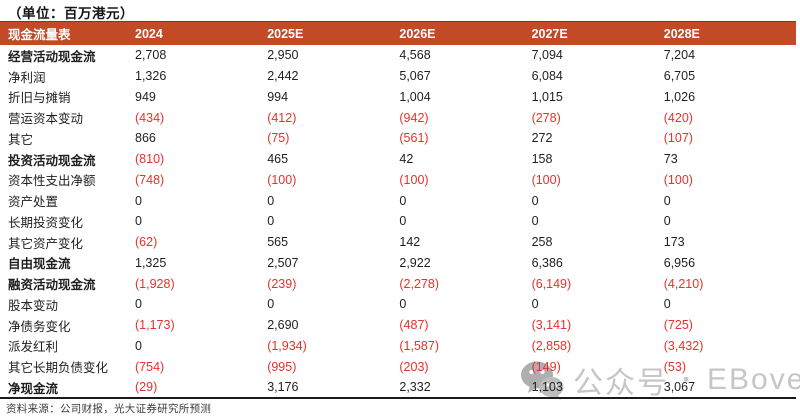 This screenshot has width=800, height=417. I want to click on cell-value: (748), so click(150, 179).